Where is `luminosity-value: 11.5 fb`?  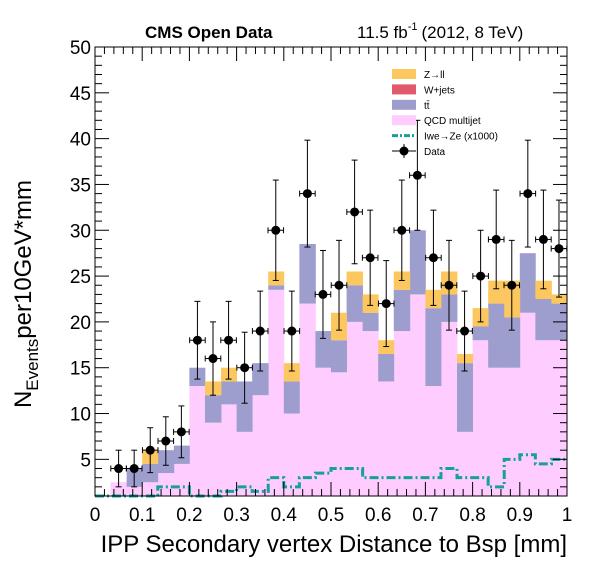
luminosity-value: 11.5 fb is located at coordinates (382, 32).